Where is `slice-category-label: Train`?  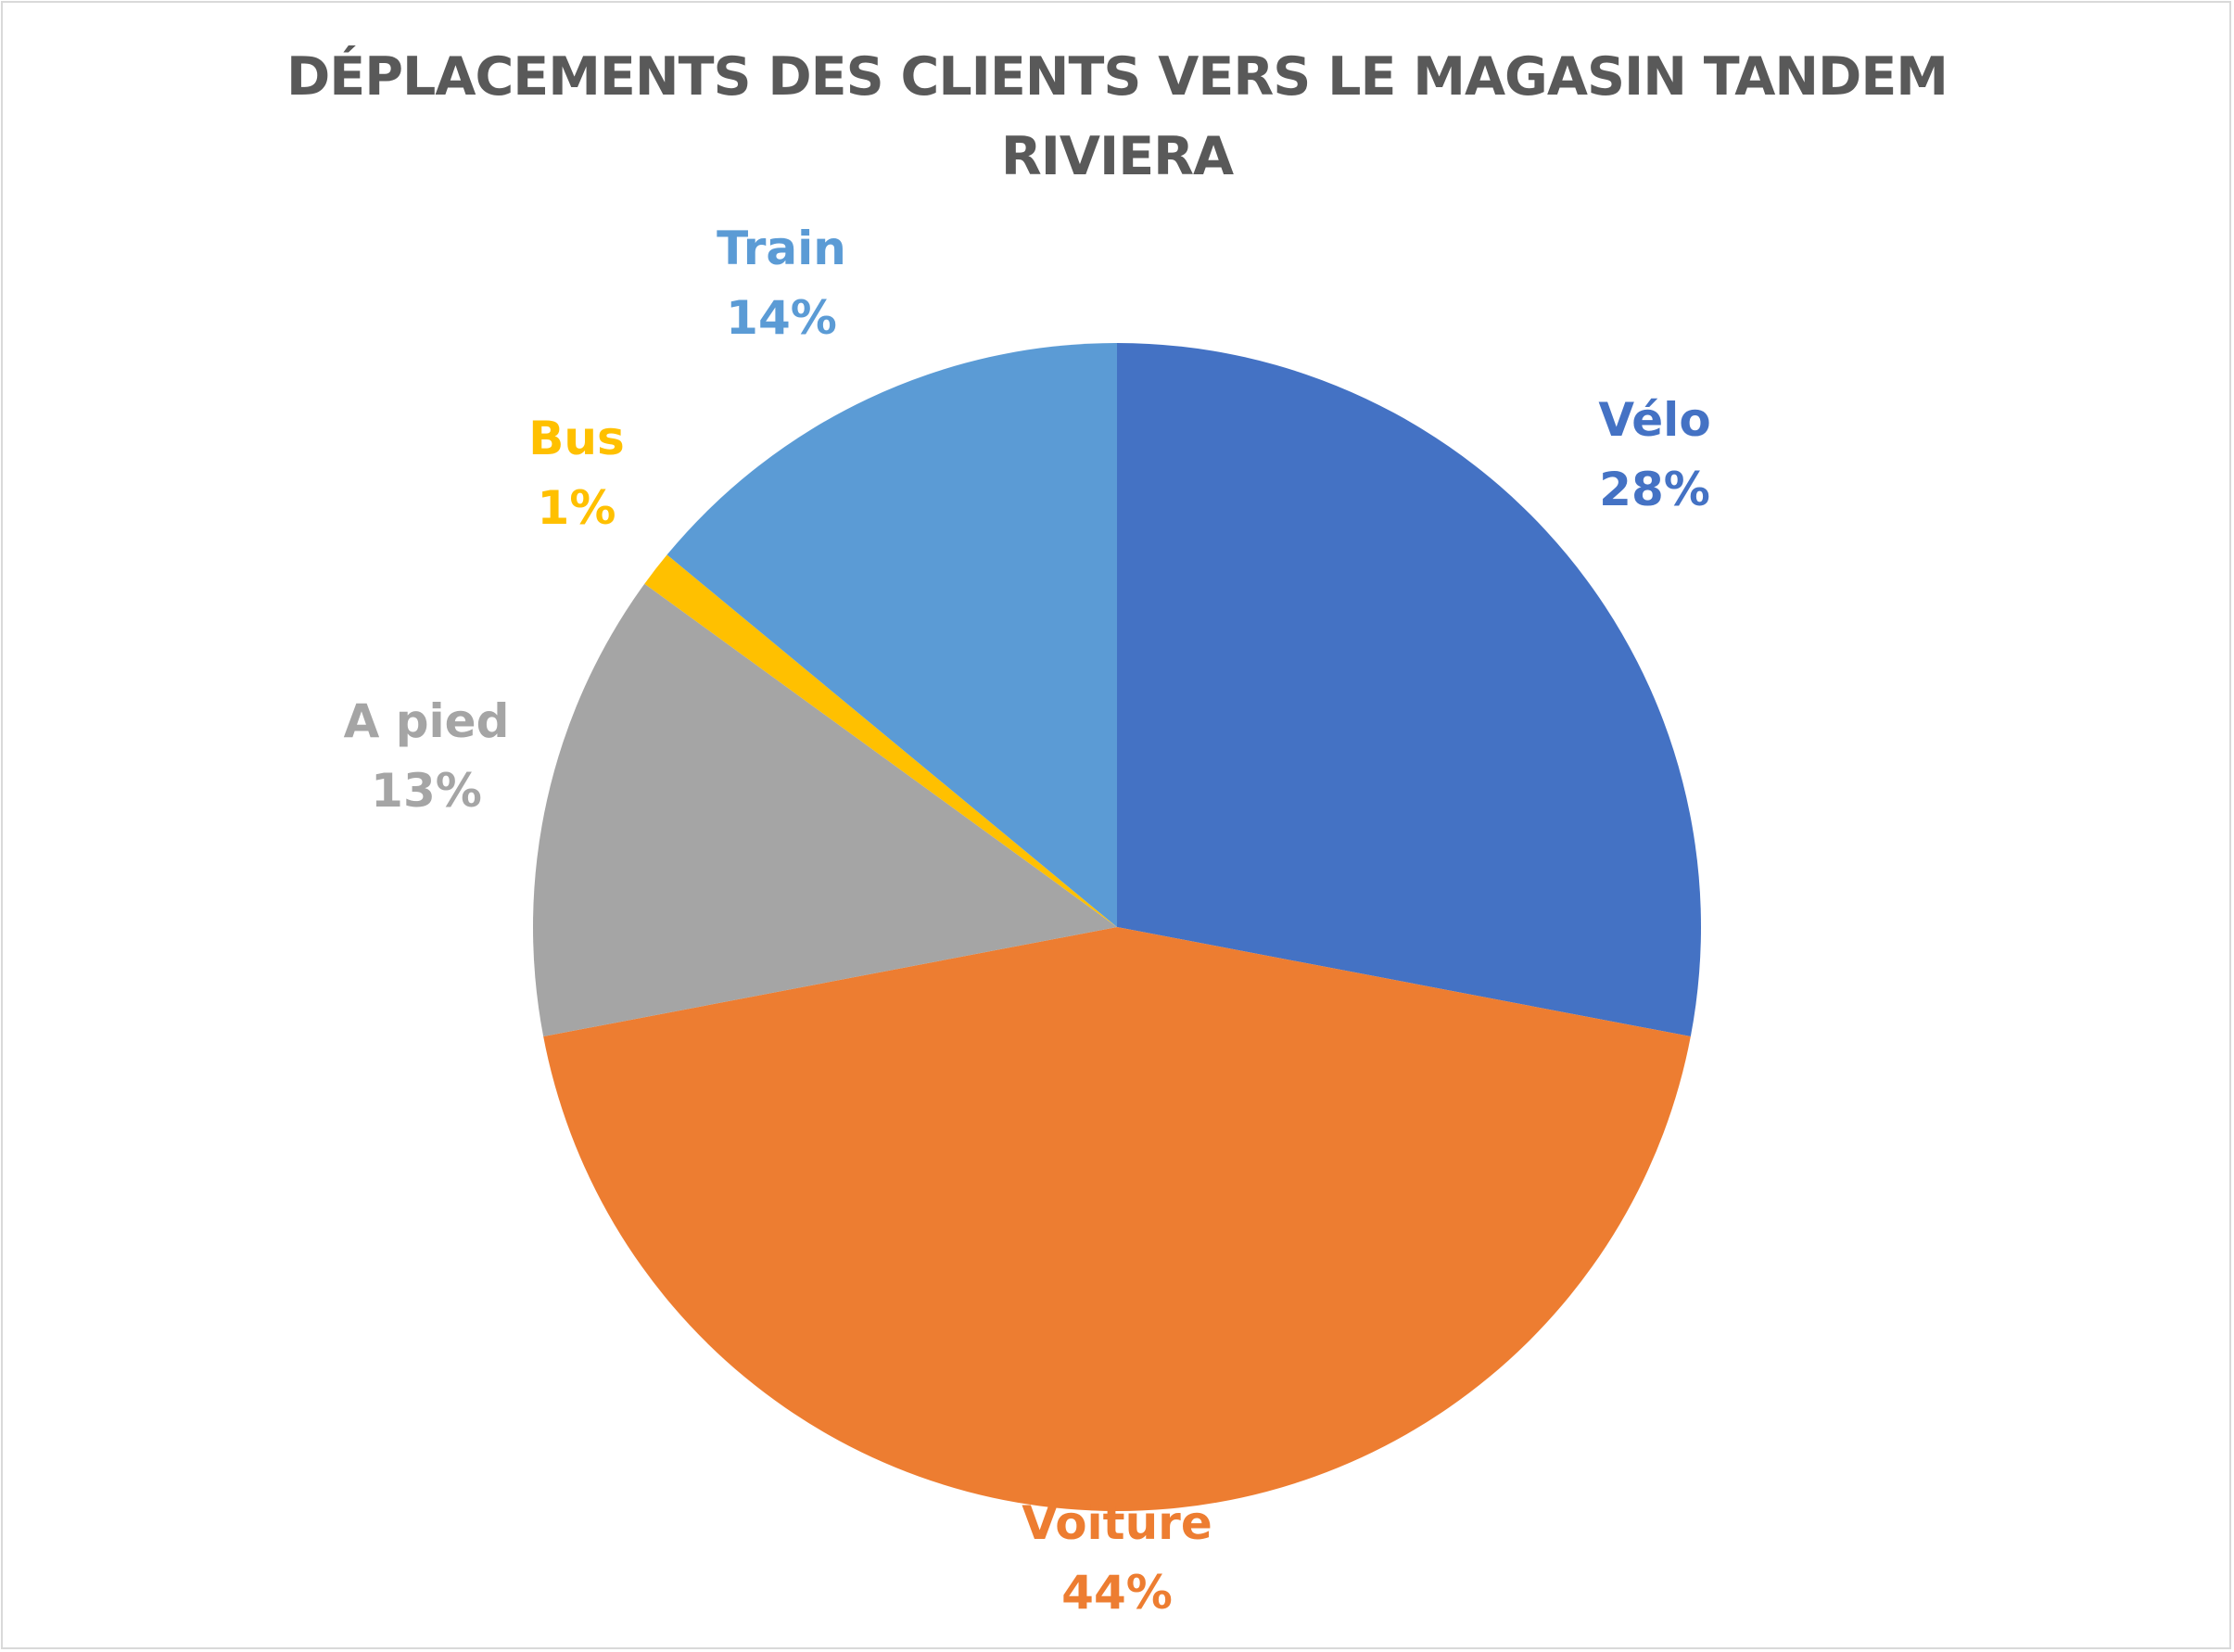 slice-category-label: Train is located at coordinates (782, 248).